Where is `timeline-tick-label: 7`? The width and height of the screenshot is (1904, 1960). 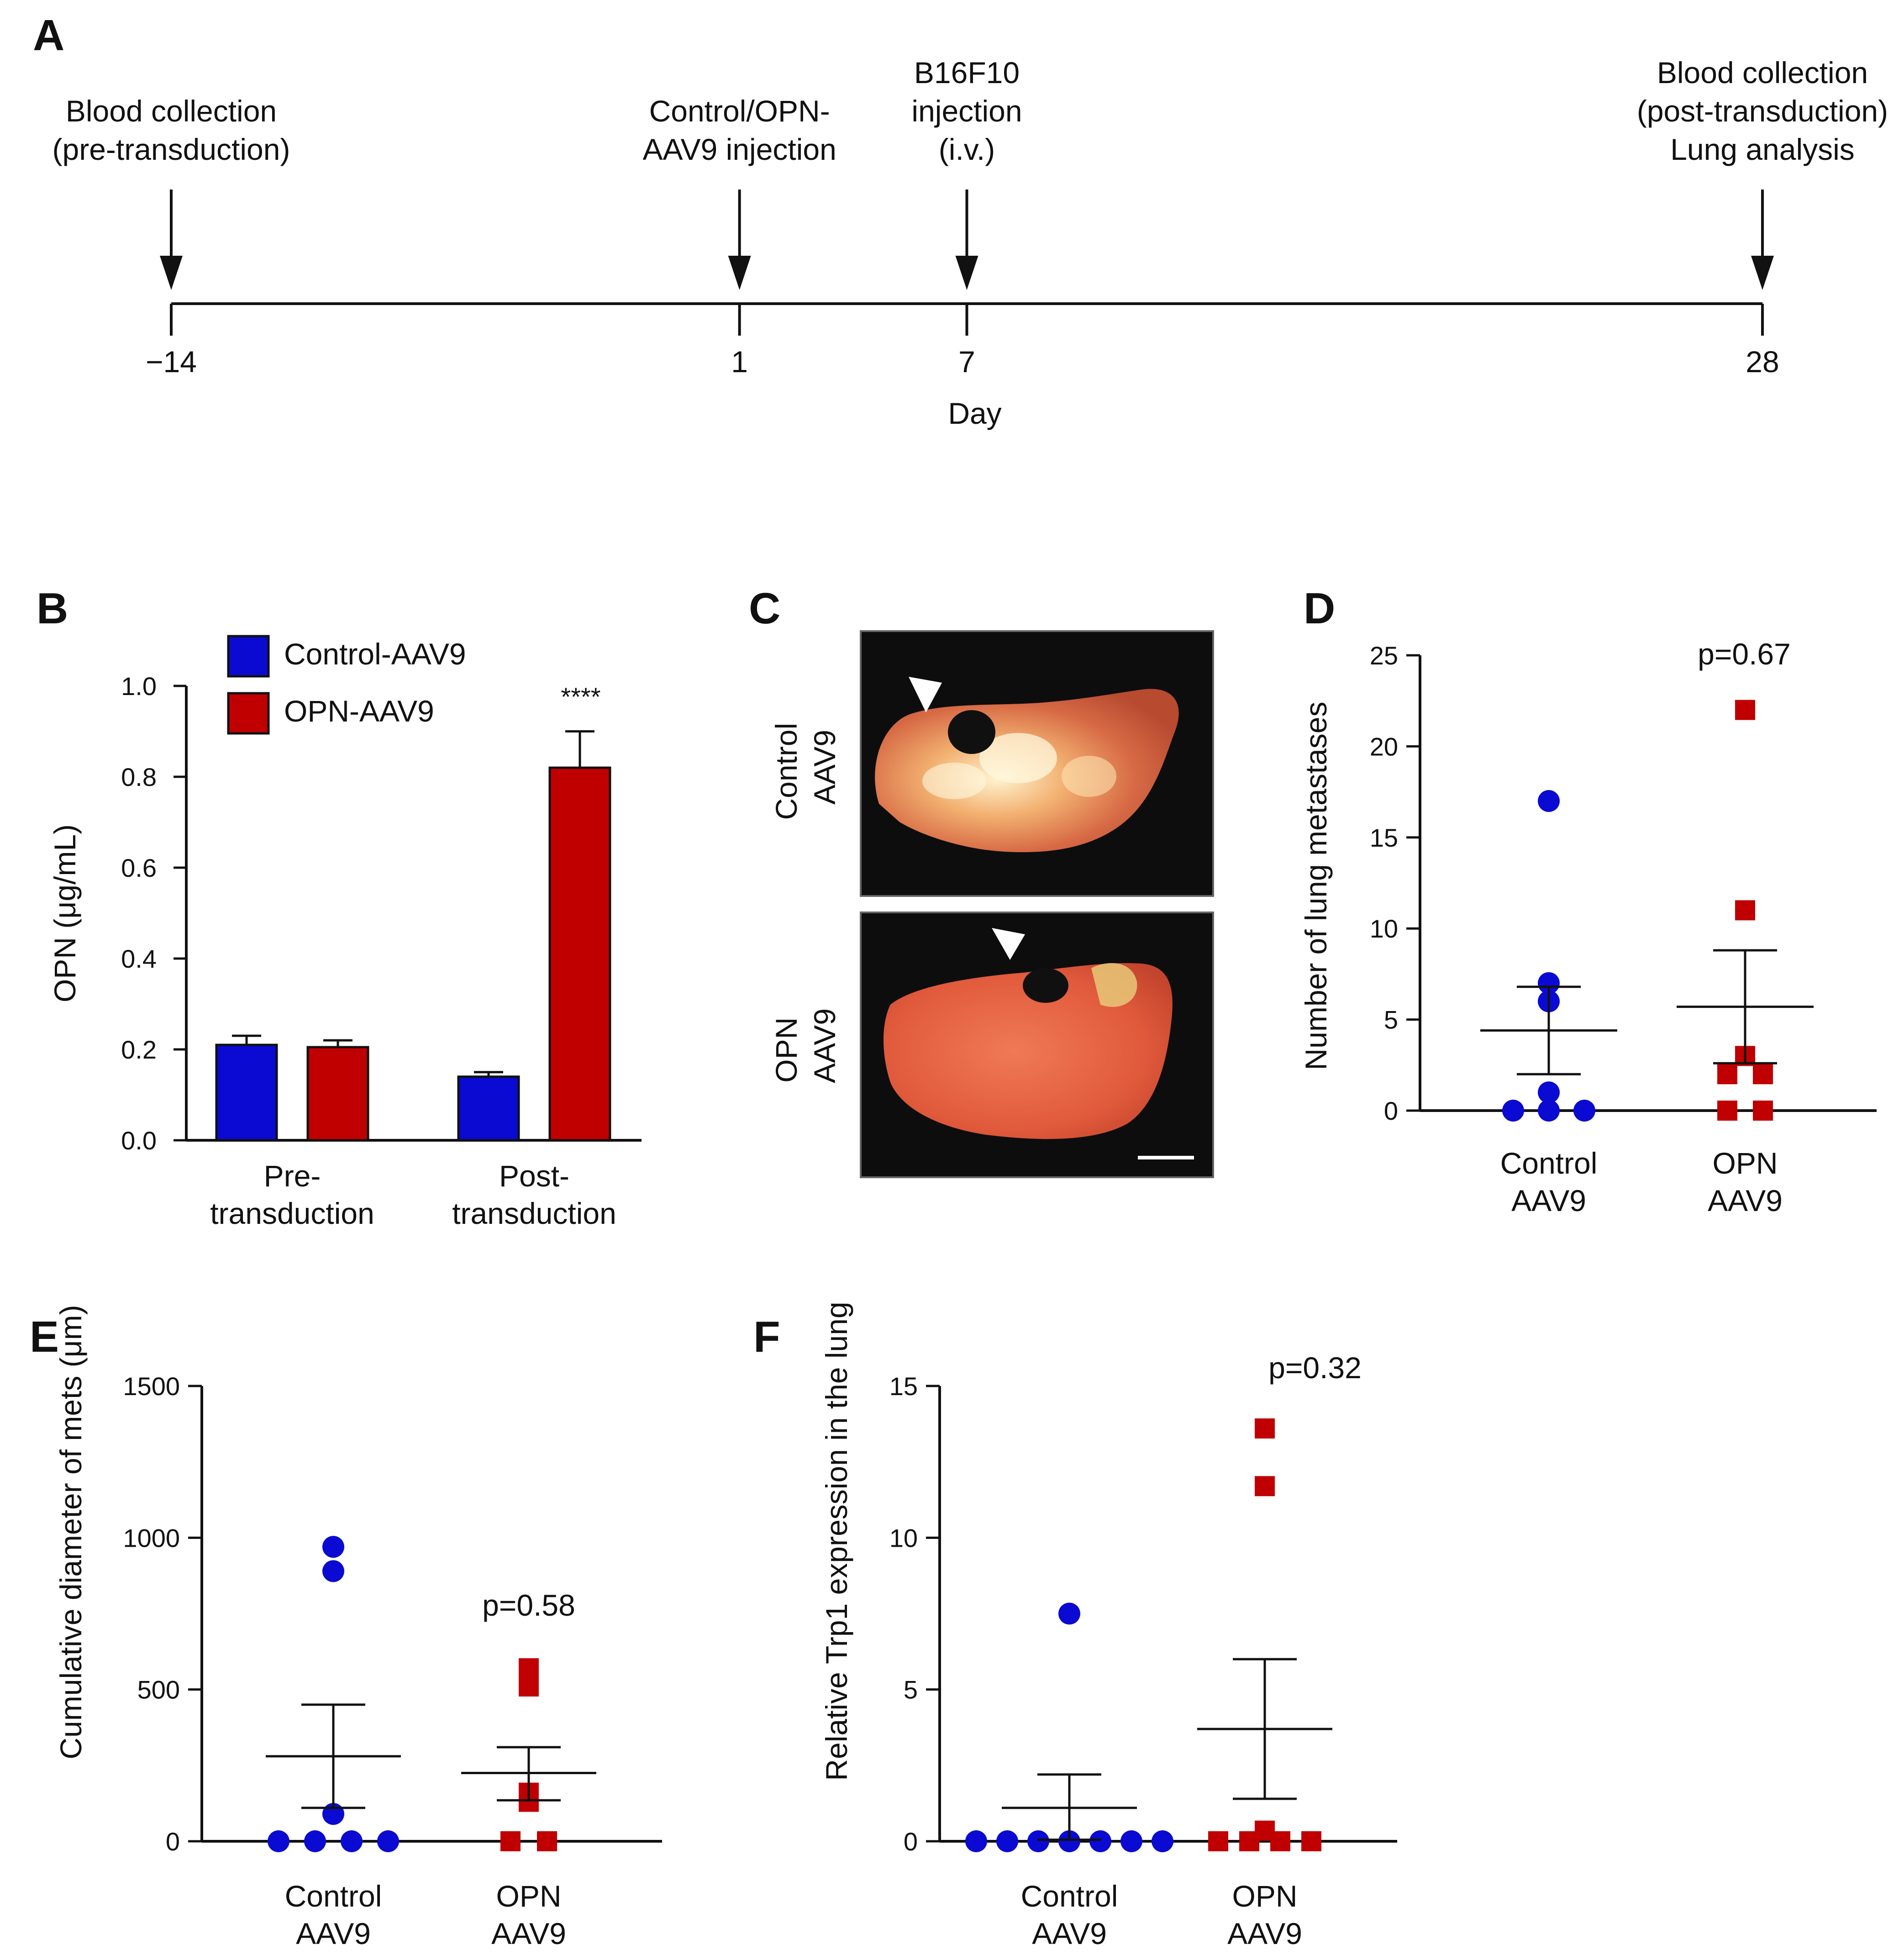
timeline-tick-label: 7 is located at coordinates (967, 362).